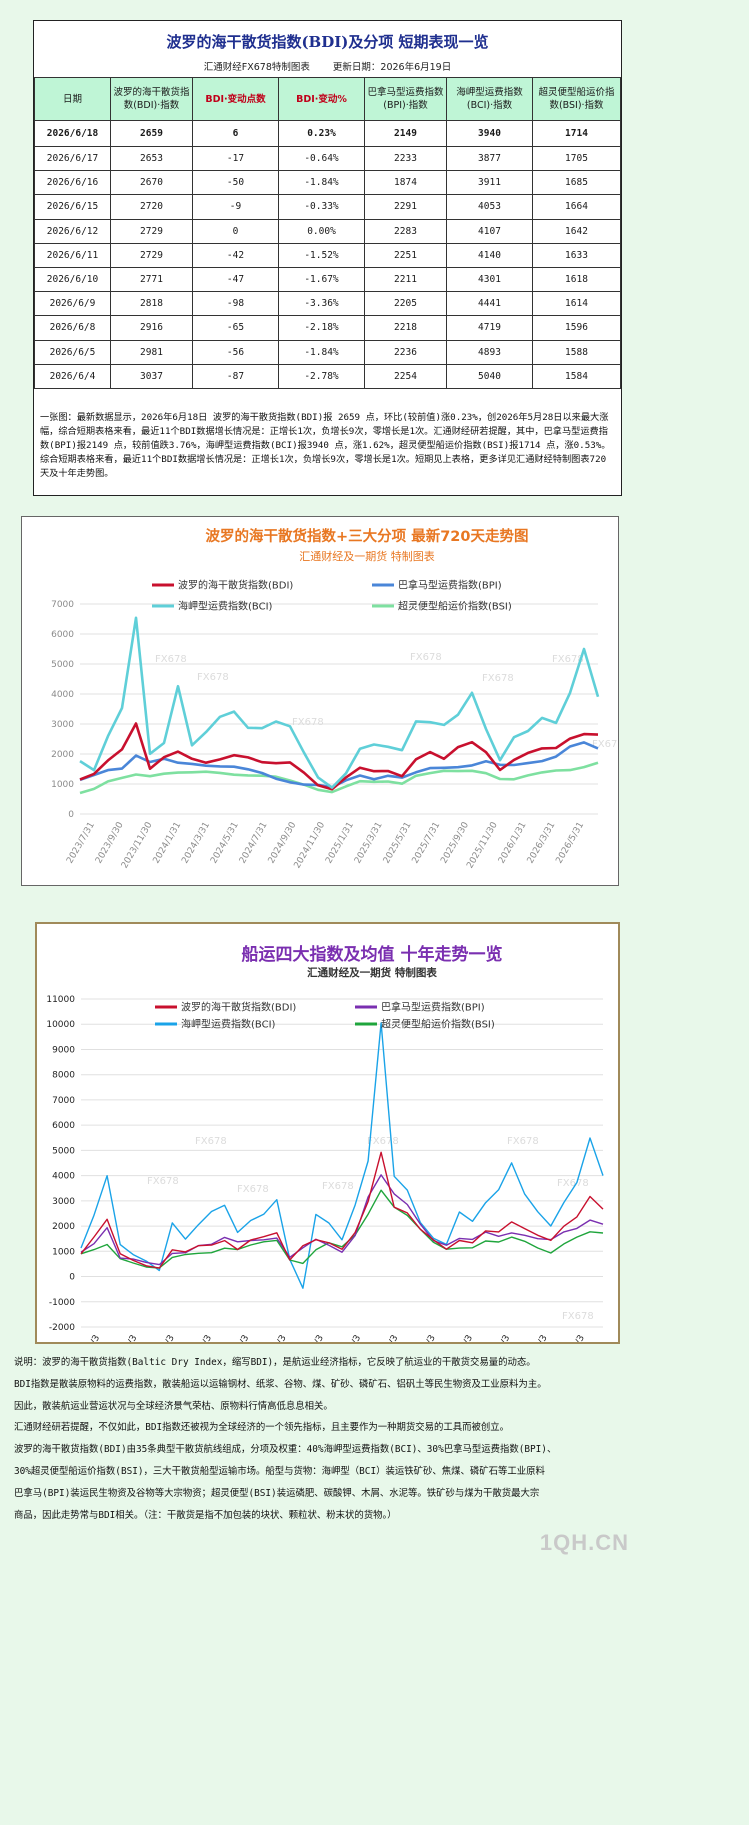 Image resolution: width=749 pixels, height=1825 pixels. Describe the element at coordinates (405, 99) in the screenshot. I see `col-header-bpi: 巴拿马型运费指数(BPI)·指数` at that location.